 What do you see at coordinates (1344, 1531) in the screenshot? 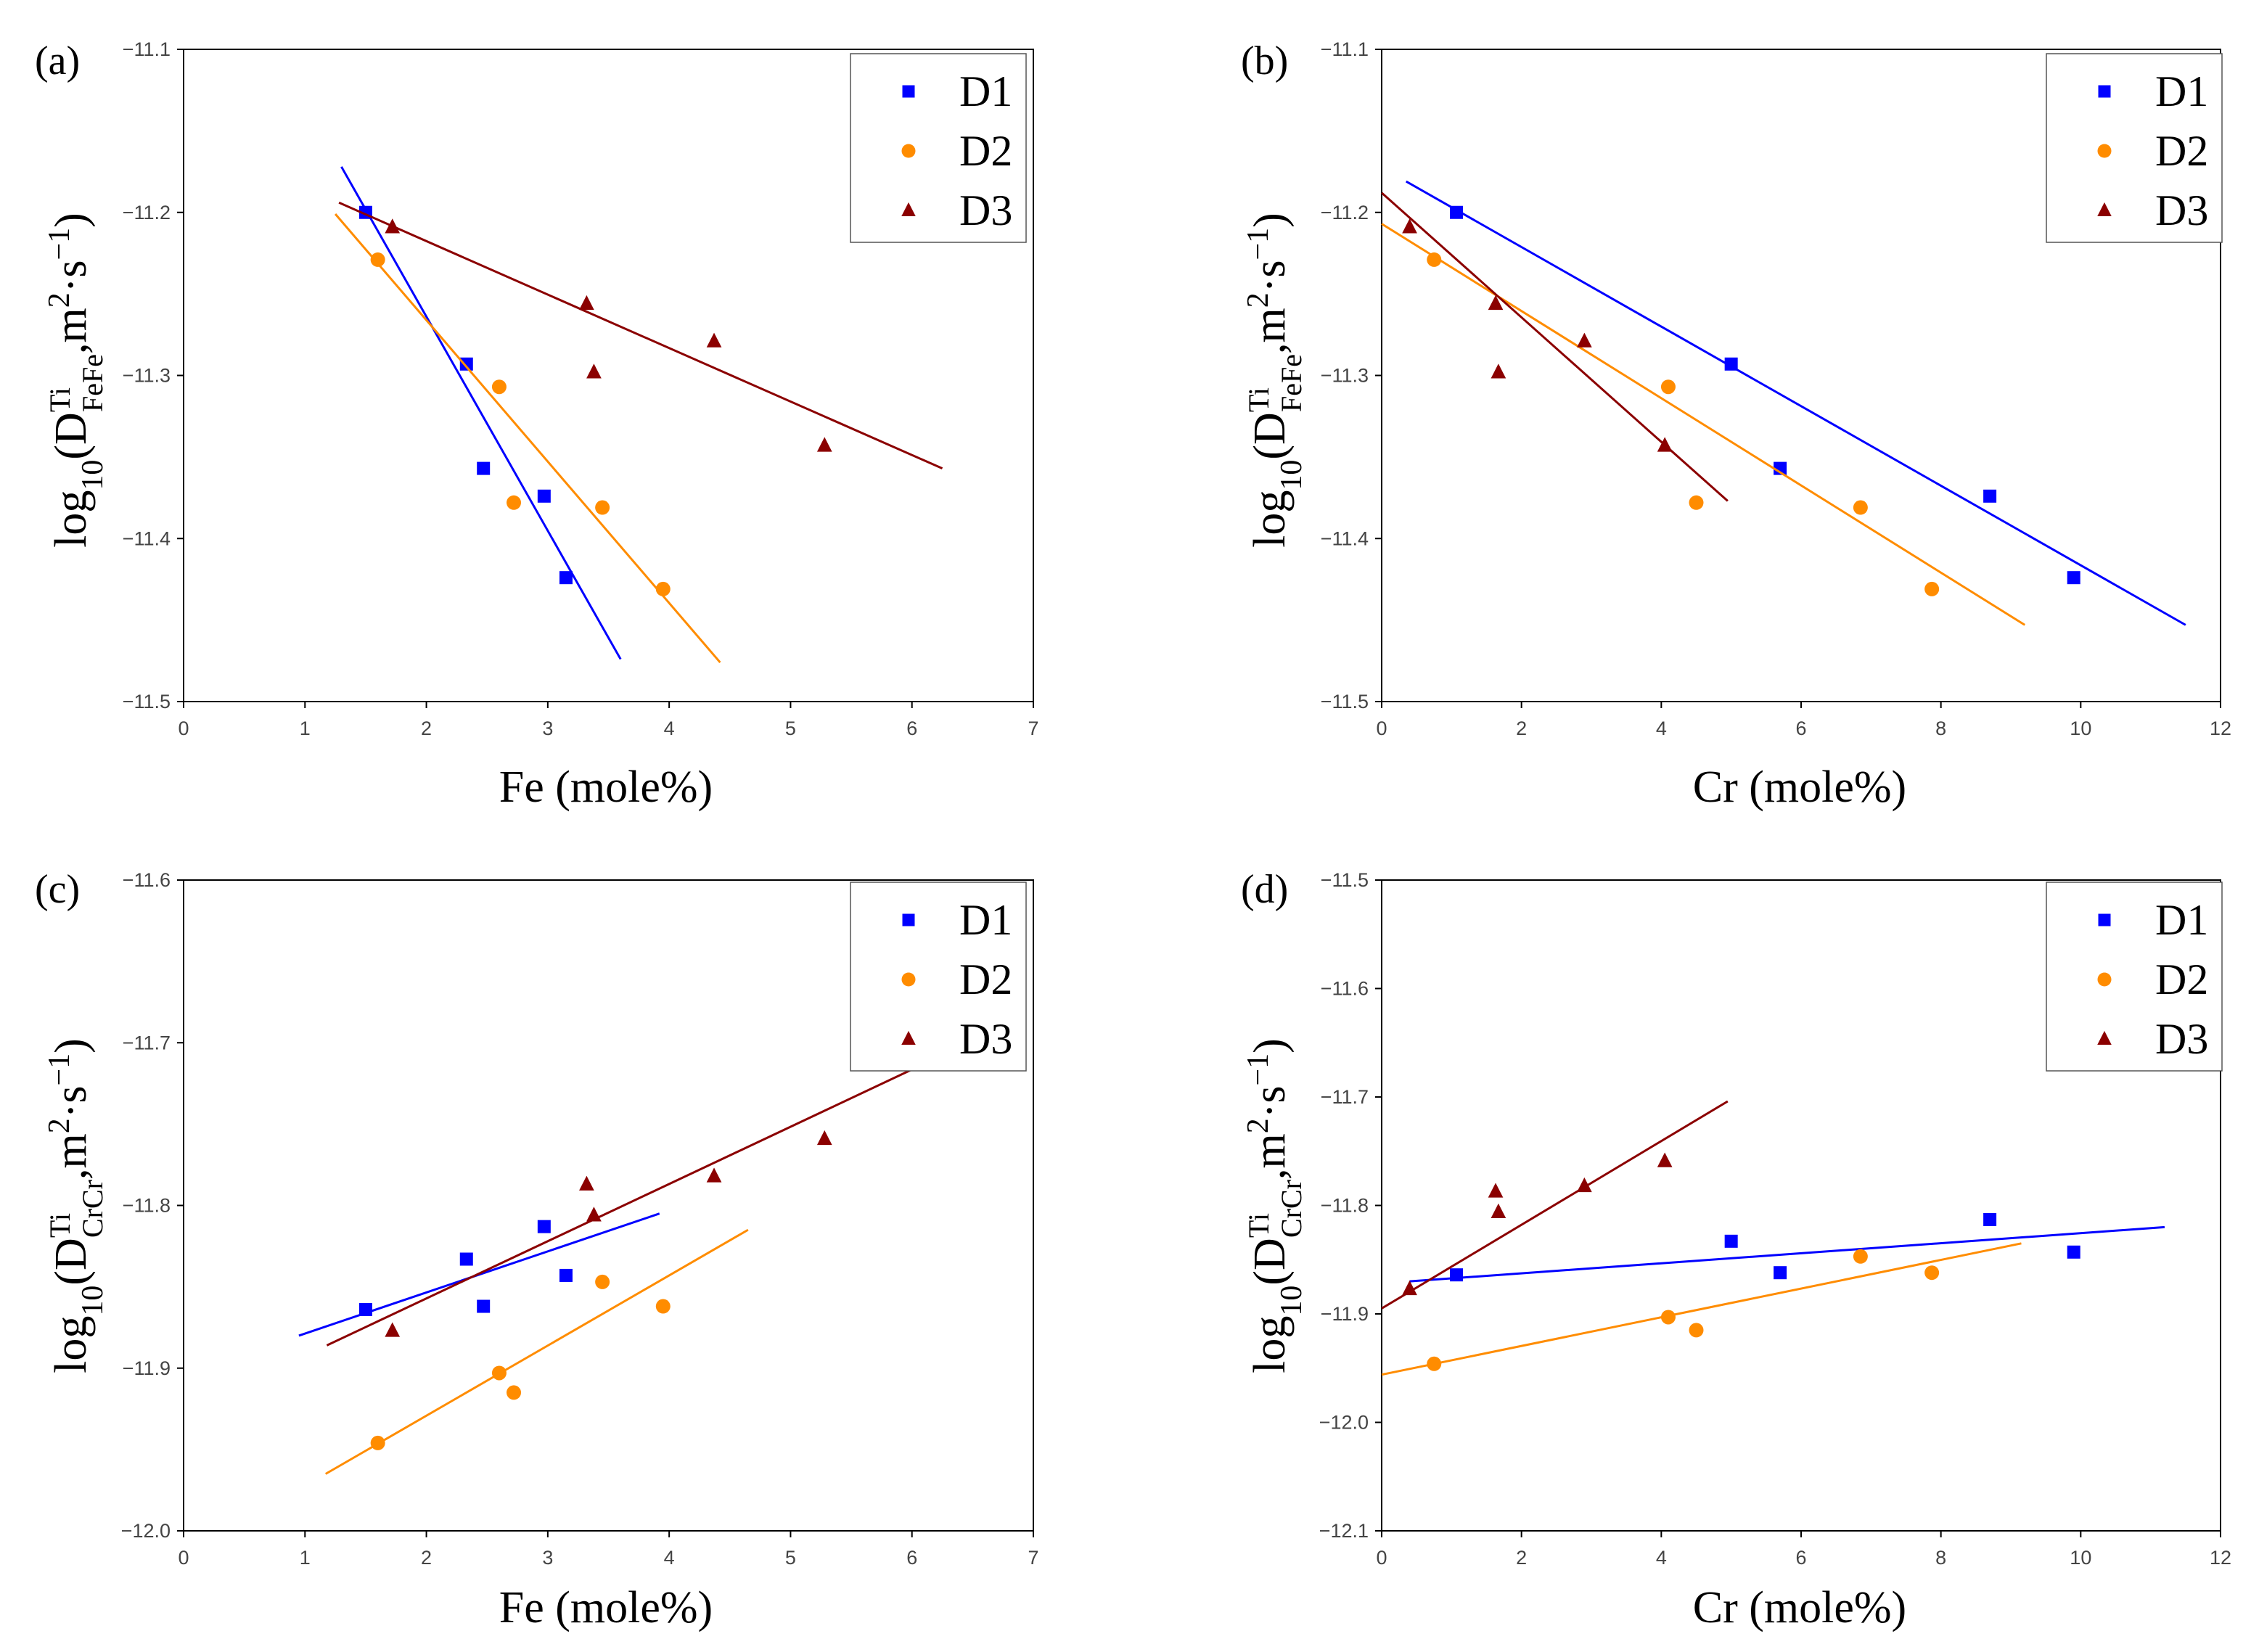
I see `y-tick-label: −12.1` at bounding box center [1344, 1531].